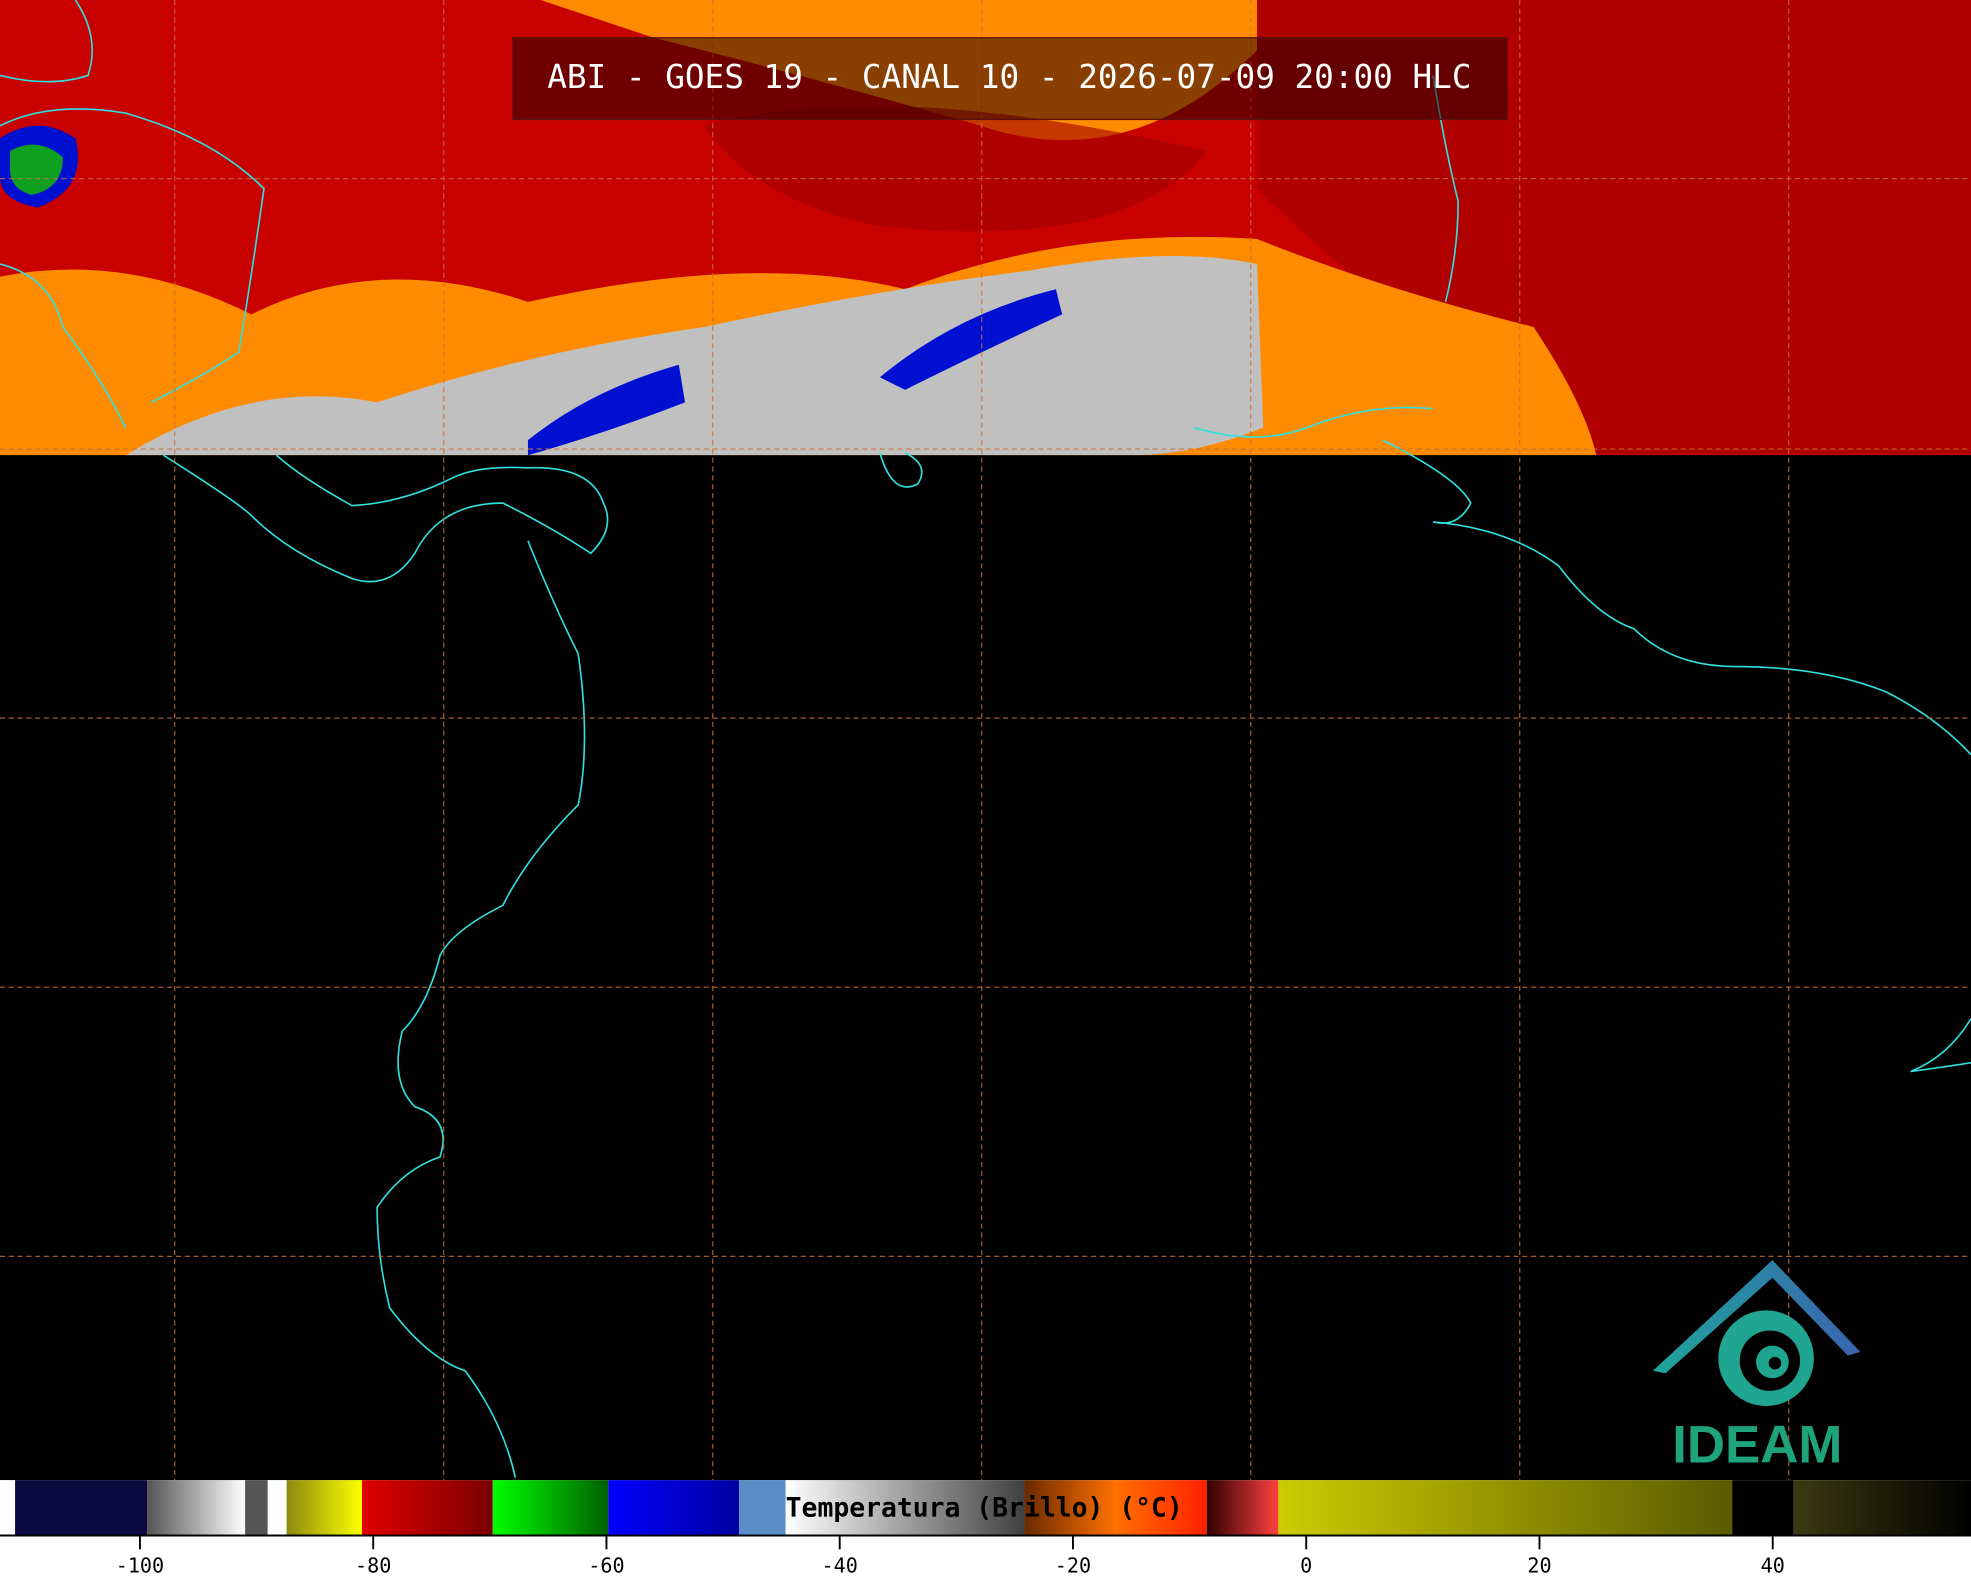 This screenshot has height=1577, width=1971. What do you see at coordinates (1306, 1565) in the screenshot?
I see `colorbar-tick-label: 0` at bounding box center [1306, 1565].